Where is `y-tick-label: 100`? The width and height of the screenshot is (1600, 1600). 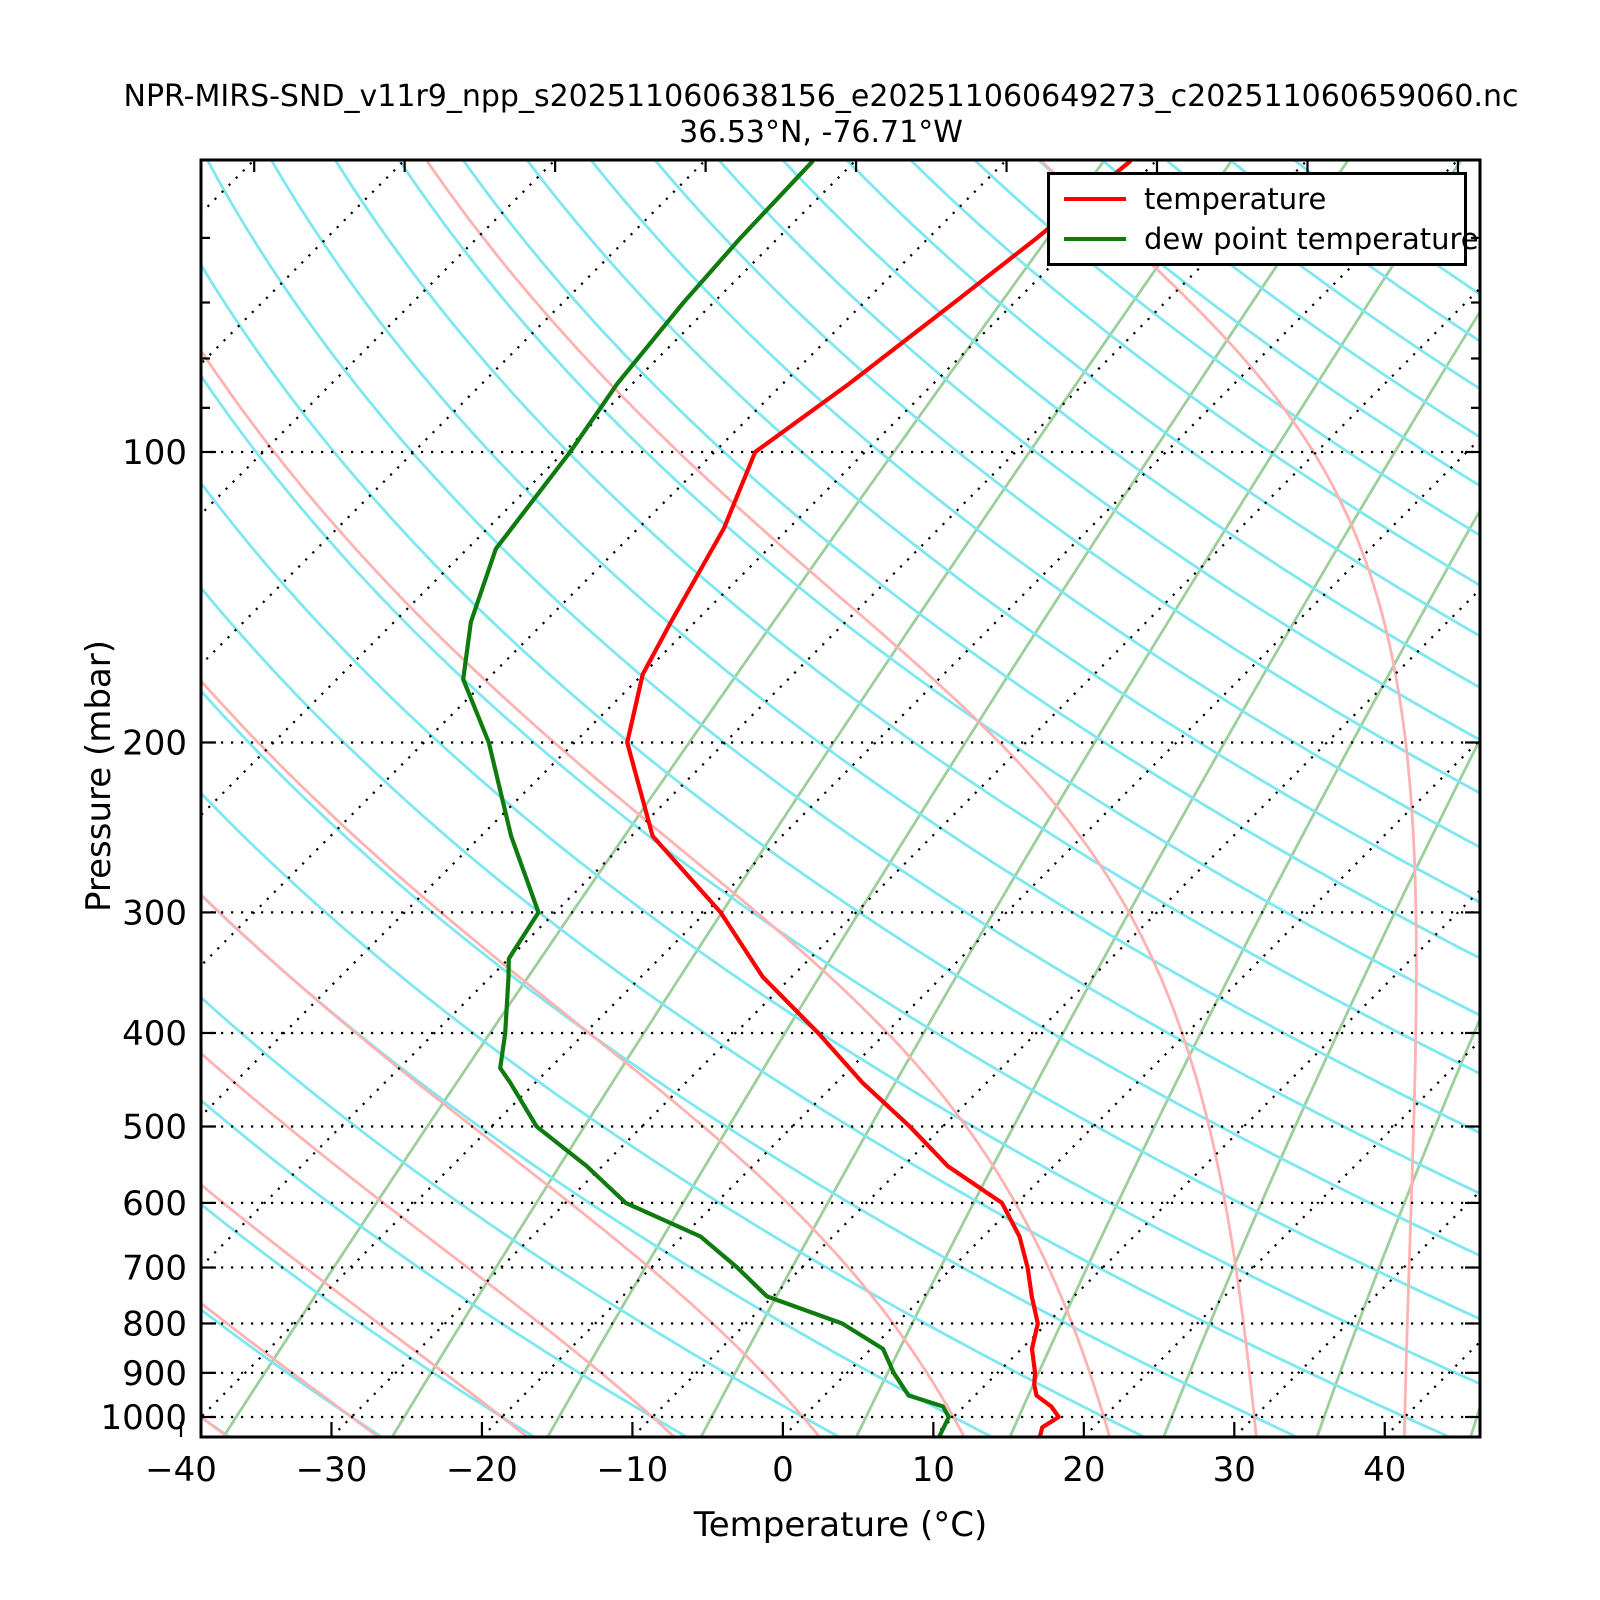 y-tick-label: 100 is located at coordinates (154, 453).